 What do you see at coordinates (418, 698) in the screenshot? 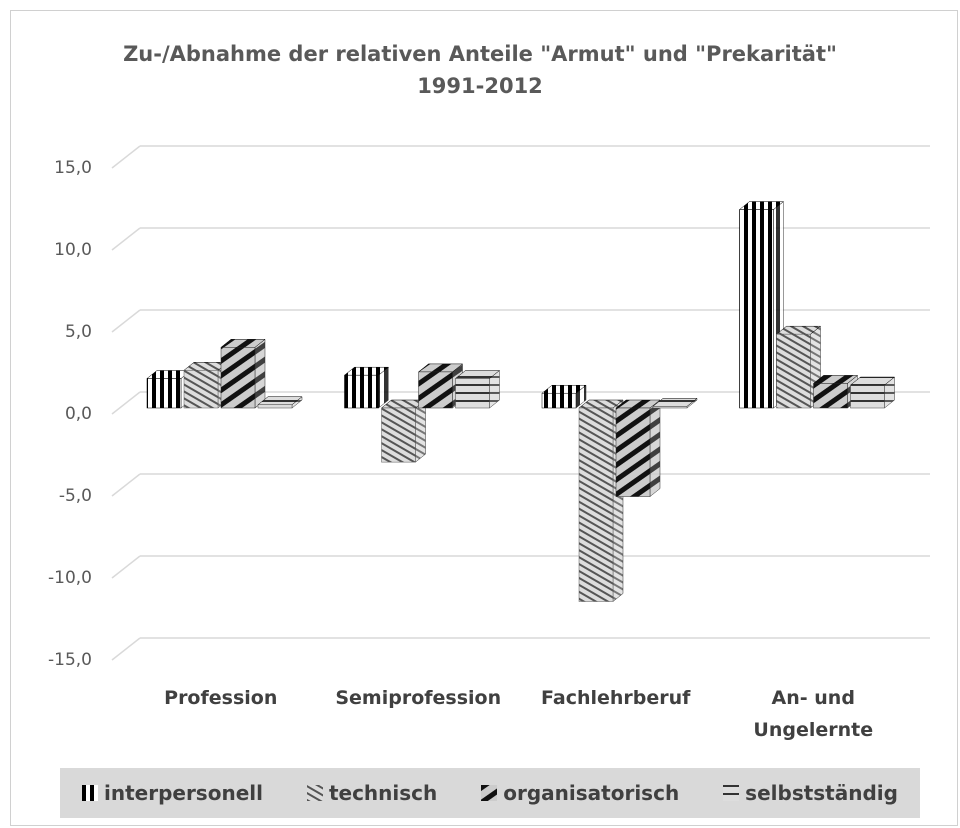
I see `x-tick-label: Semiprofession` at bounding box center [418, 698].